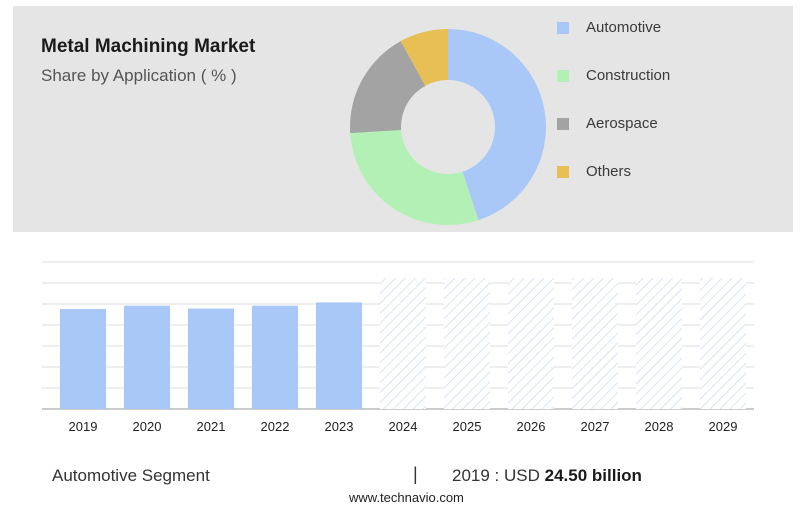 Image resolution: width=808 pixels, height=516 pixels. Describe the element at coordinates (659, 343) in the screenshot. I see `forecast-bar-2028` at that location.